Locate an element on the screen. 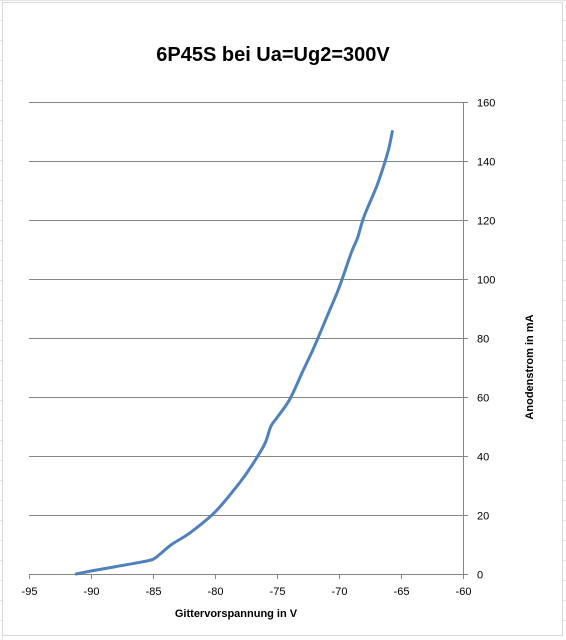  y-tick-label: 120 is located at coordinates (486, 222).